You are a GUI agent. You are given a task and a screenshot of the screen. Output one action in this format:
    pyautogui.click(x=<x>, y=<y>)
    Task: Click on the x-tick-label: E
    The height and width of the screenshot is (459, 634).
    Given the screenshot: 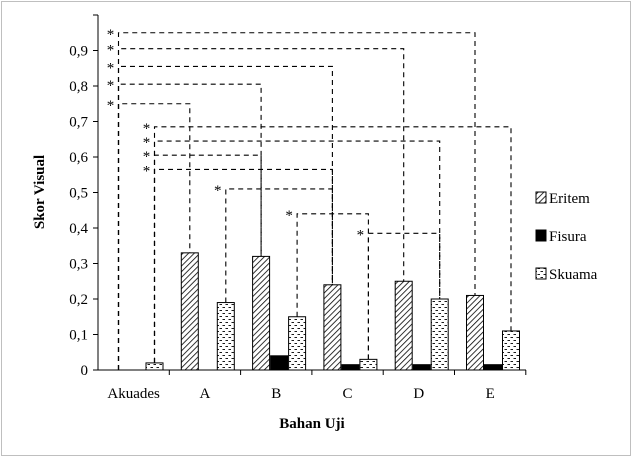 What is the action you would take?
    pyautogui.click(x=490, y=394)
    